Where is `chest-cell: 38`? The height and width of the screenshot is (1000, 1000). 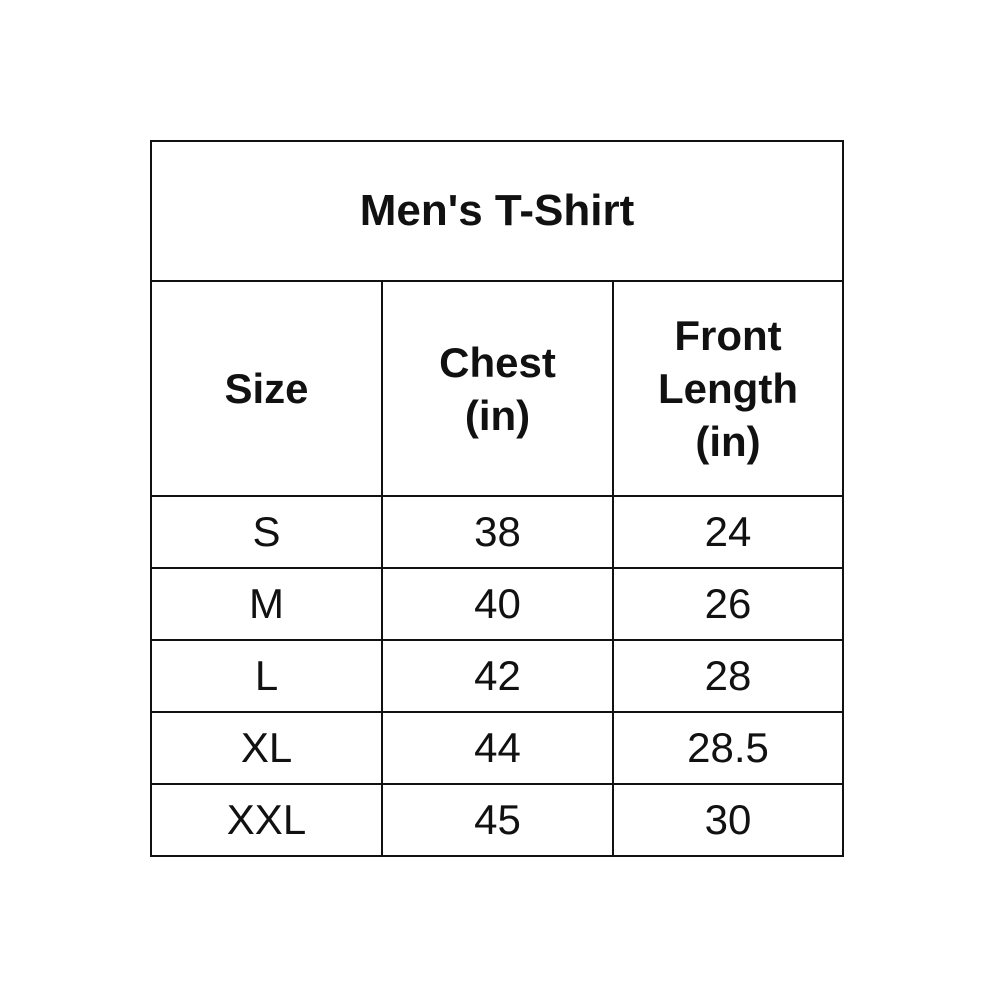
chest-cell: 38 is located at coordinates (497, 532).